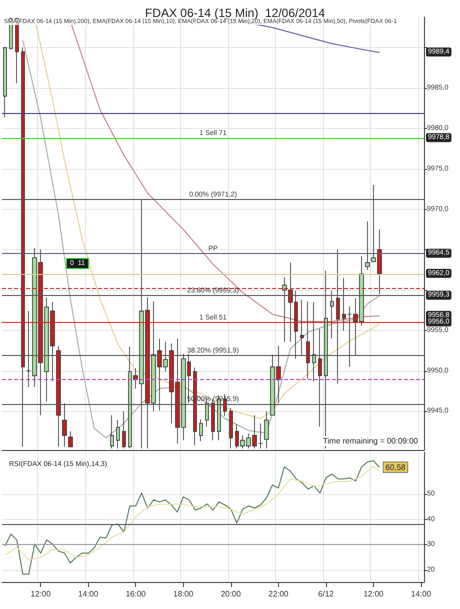 The width and height of the screenshot is (460, 609). Describe the element at coordinates (192, 513) in the screenshot. I see `line-series` at that location.